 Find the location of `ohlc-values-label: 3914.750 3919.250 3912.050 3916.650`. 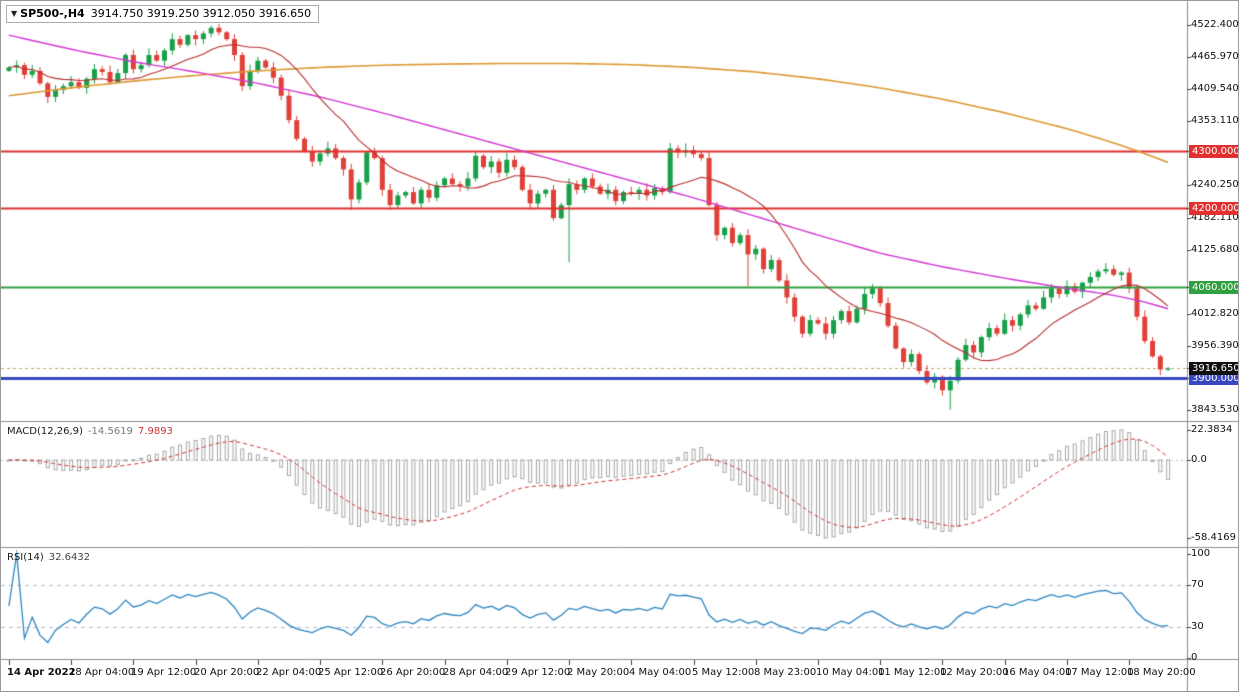

ohlc-values-label: 3914.750 3919.250 3912.050 3916.650 is located at coordinates (201, 13).